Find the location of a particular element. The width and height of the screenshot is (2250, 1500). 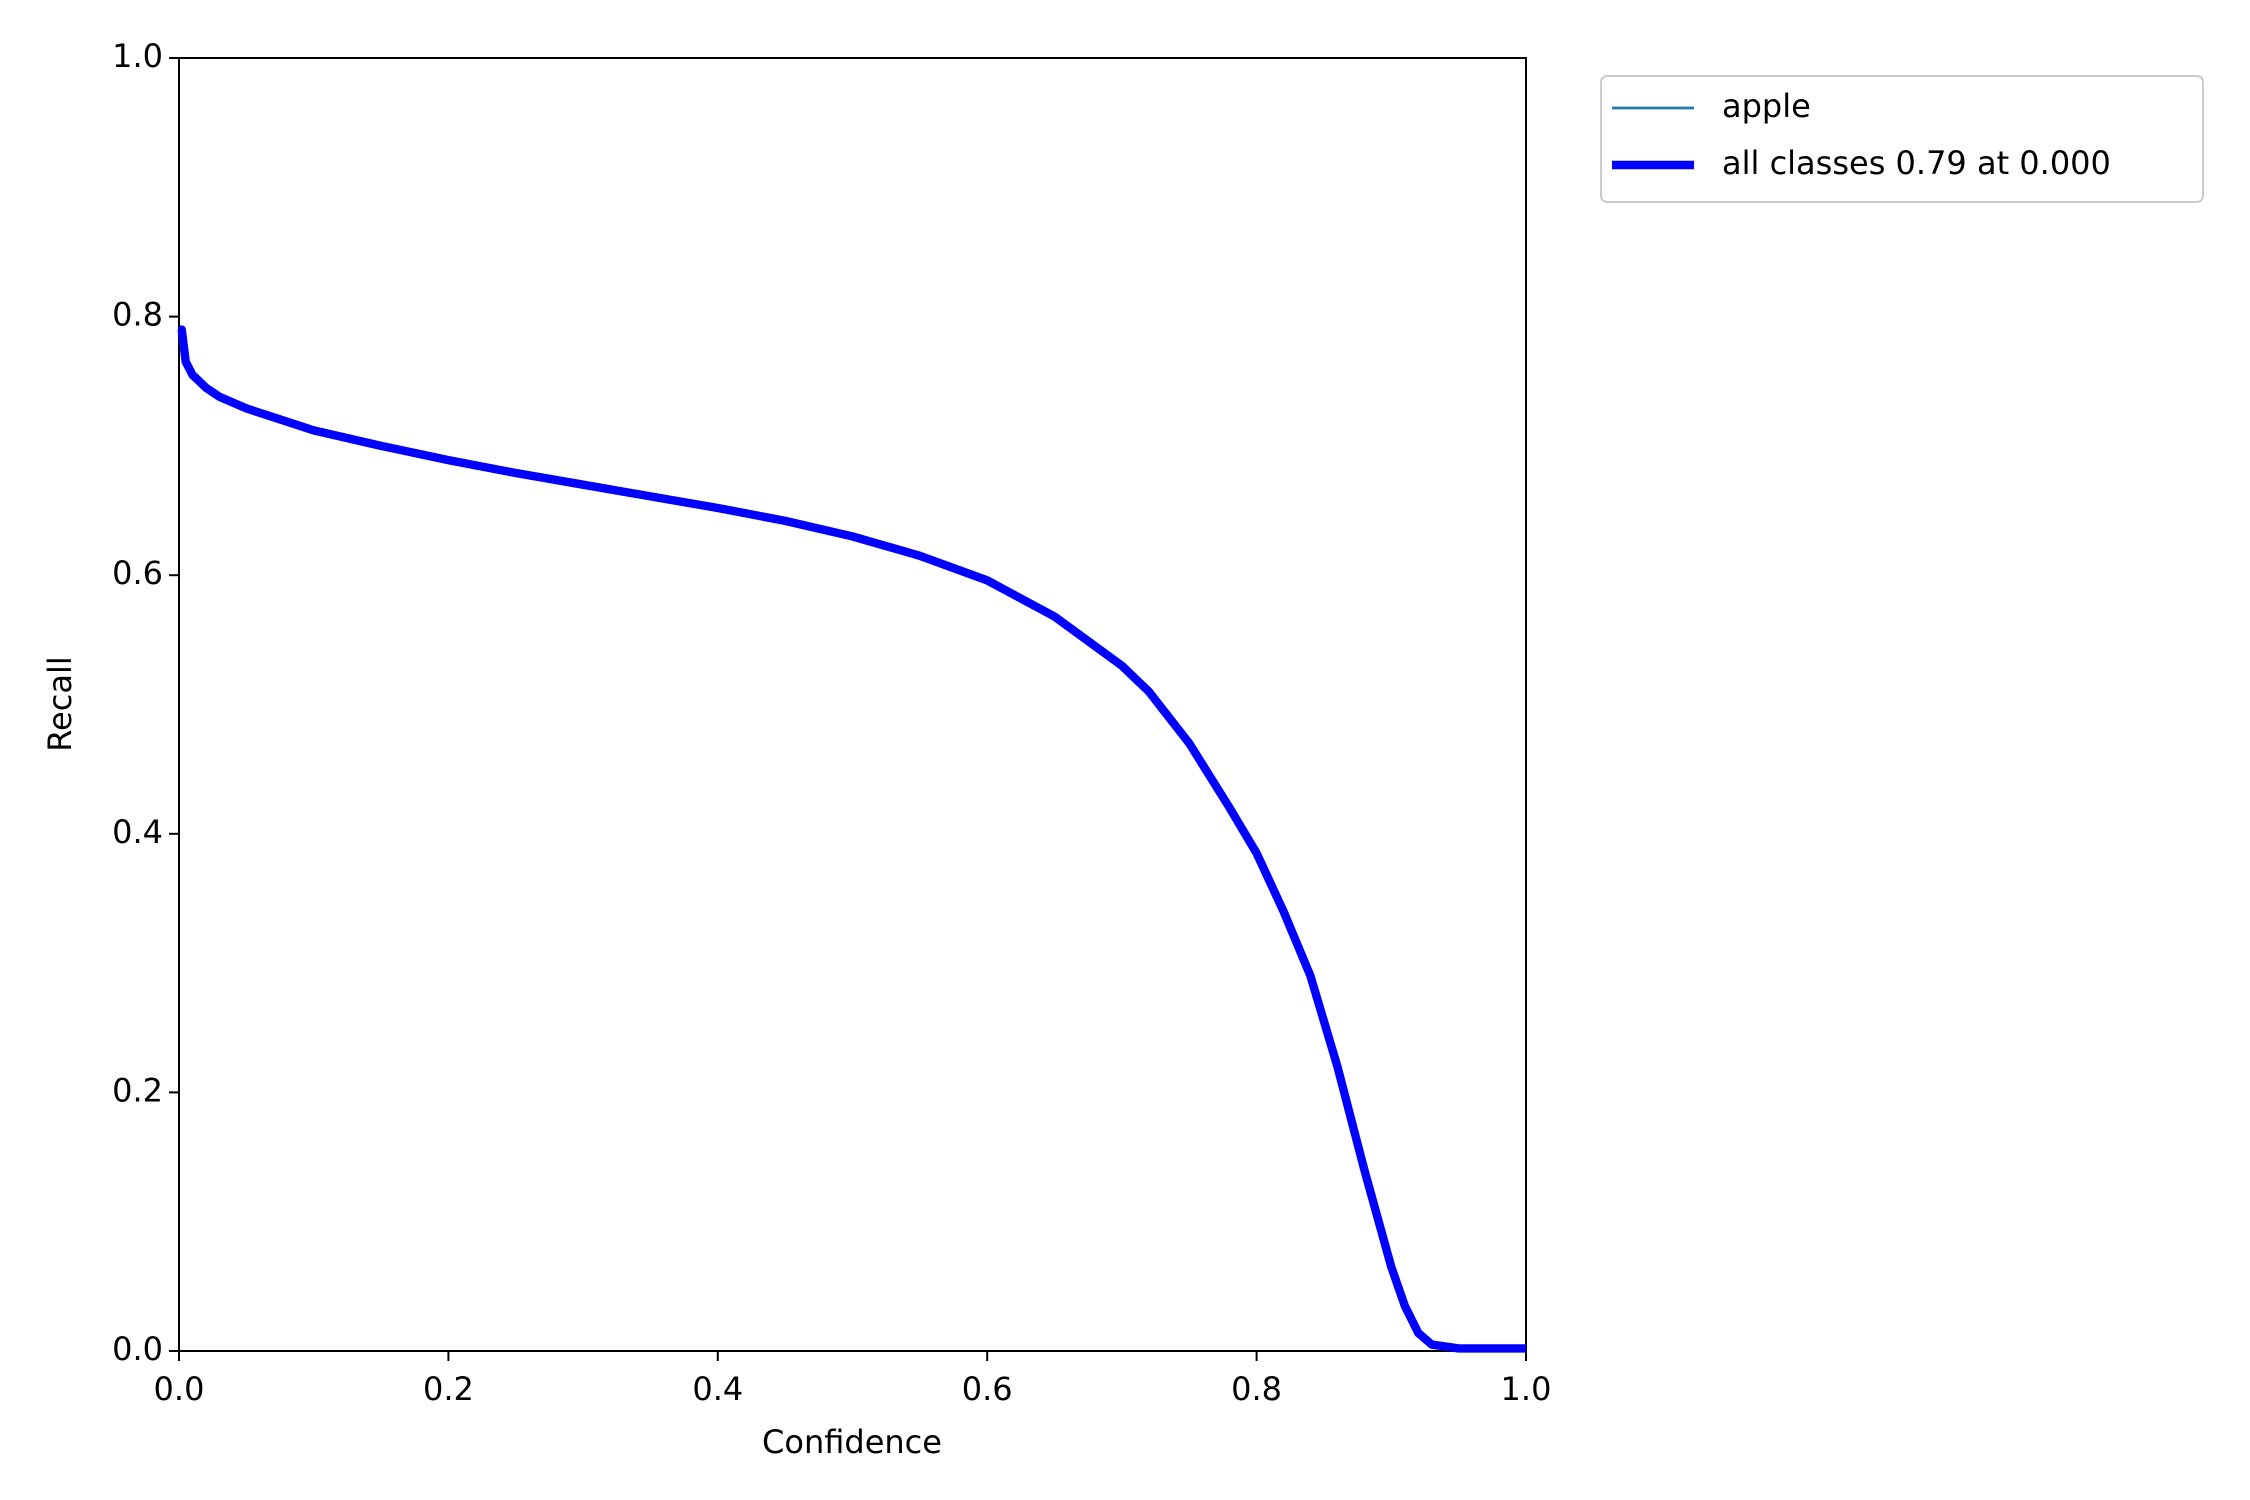

y-tick-label: 0.6 is located at coordinates (137, 573).